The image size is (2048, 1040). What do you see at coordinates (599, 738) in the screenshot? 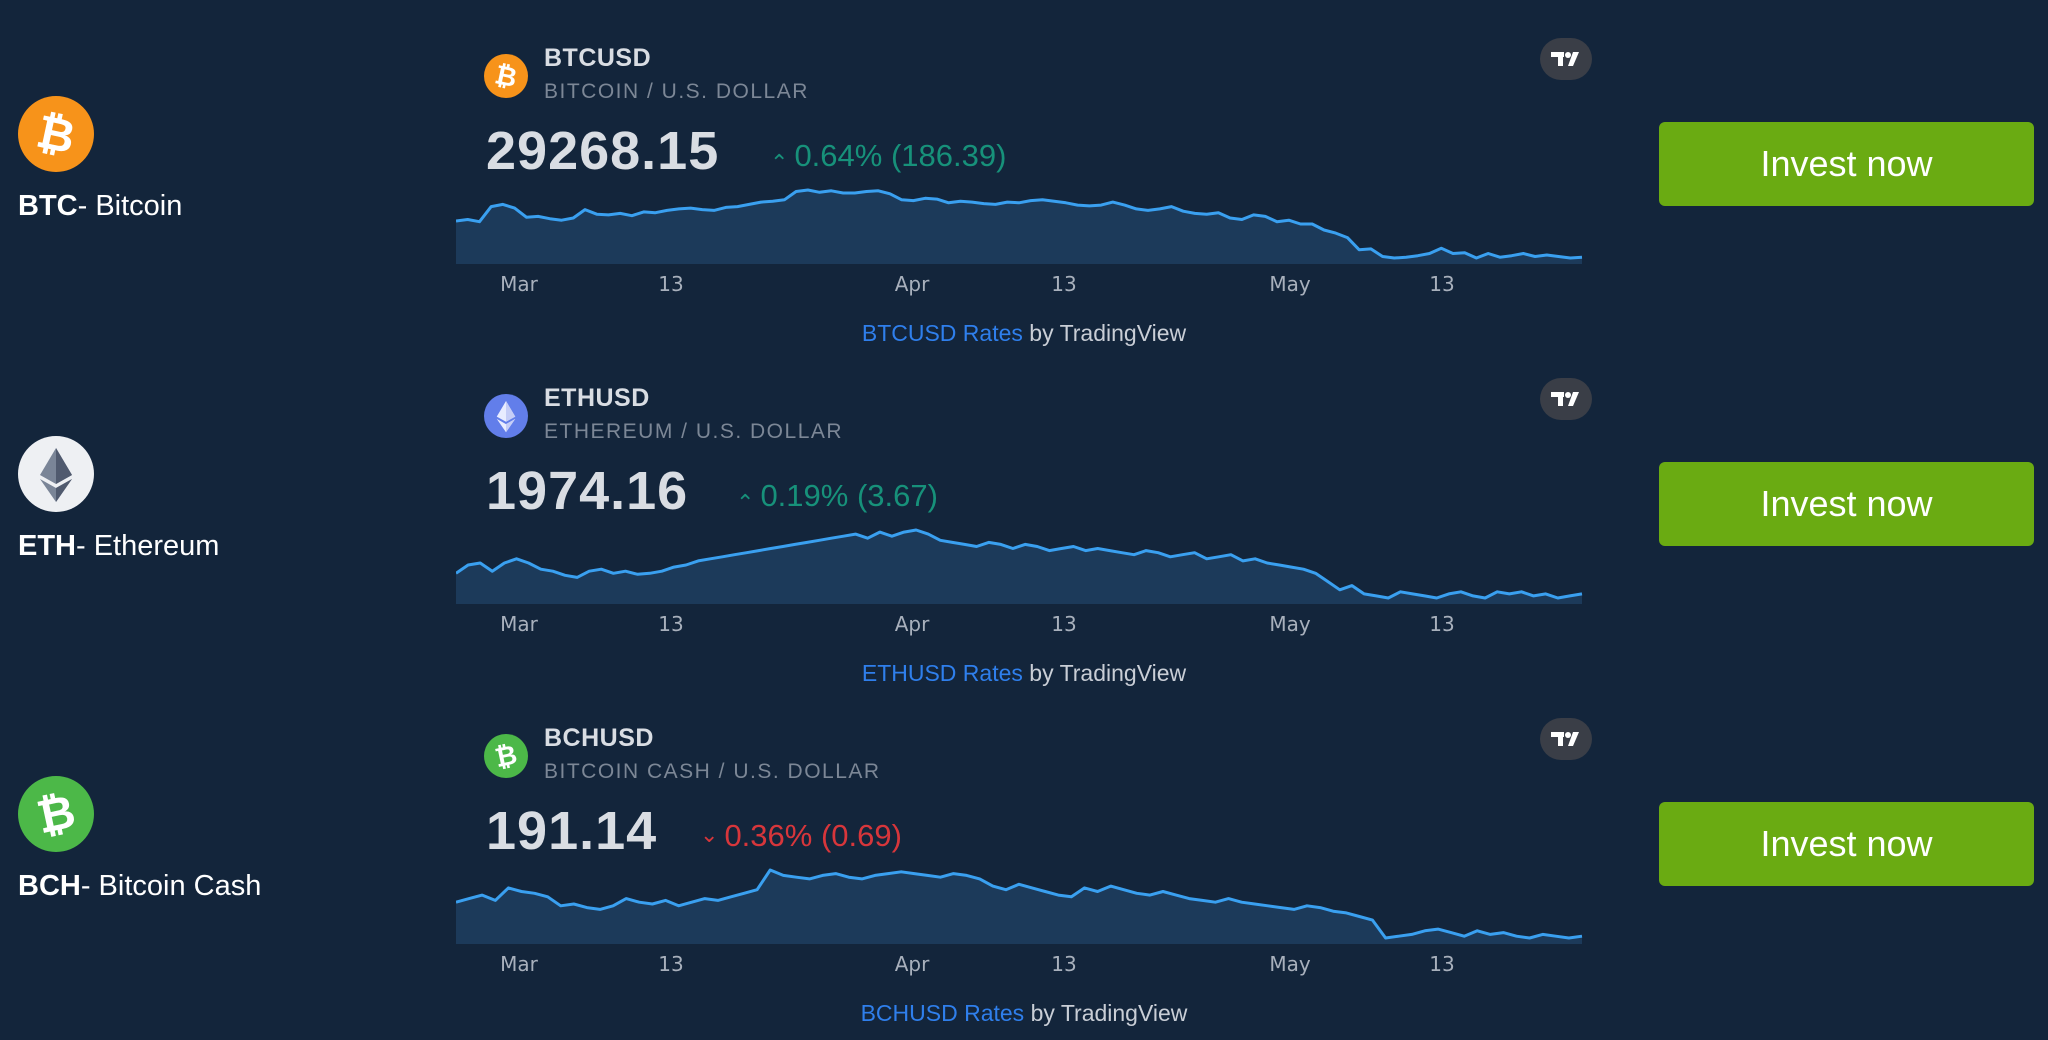
I see `widget-symbol: BCHUSD` at bounding box center [599, 738].